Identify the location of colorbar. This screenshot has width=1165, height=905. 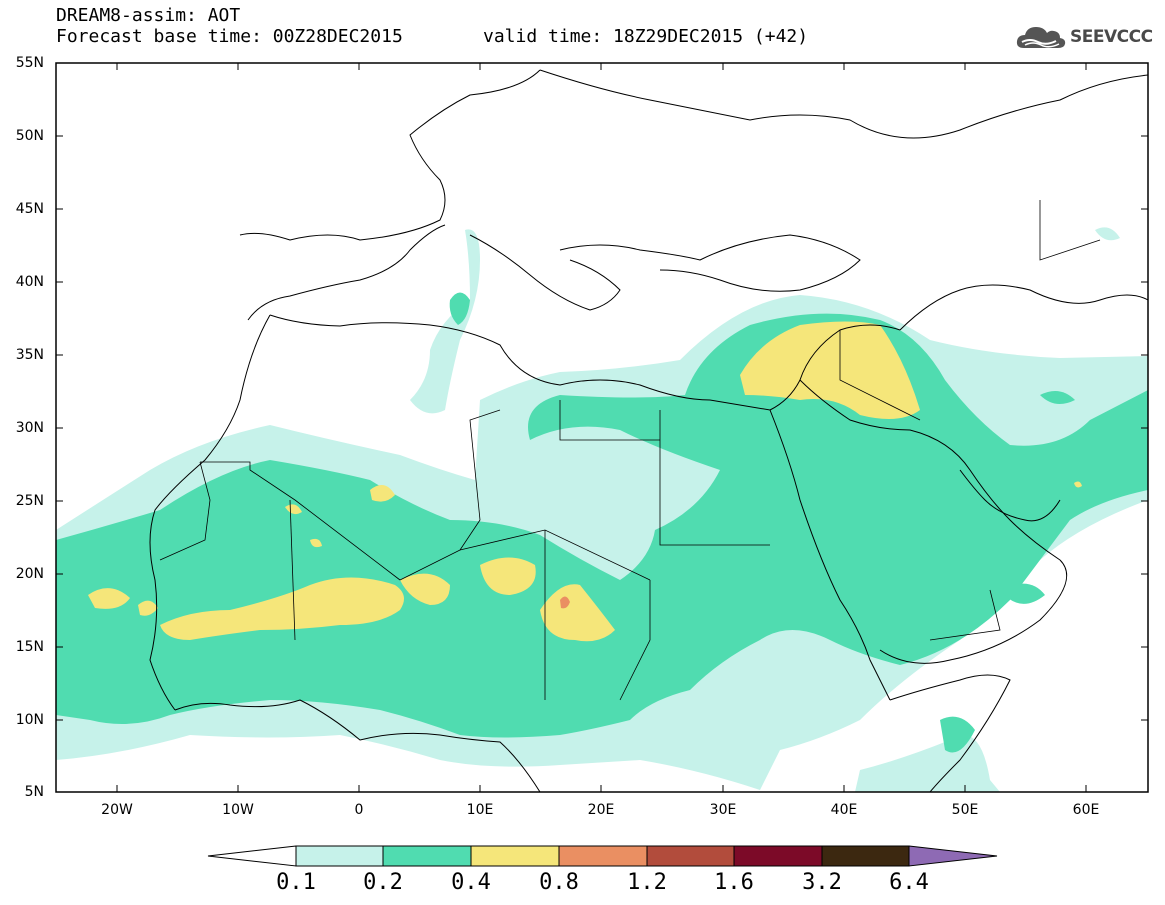
(602, 856).